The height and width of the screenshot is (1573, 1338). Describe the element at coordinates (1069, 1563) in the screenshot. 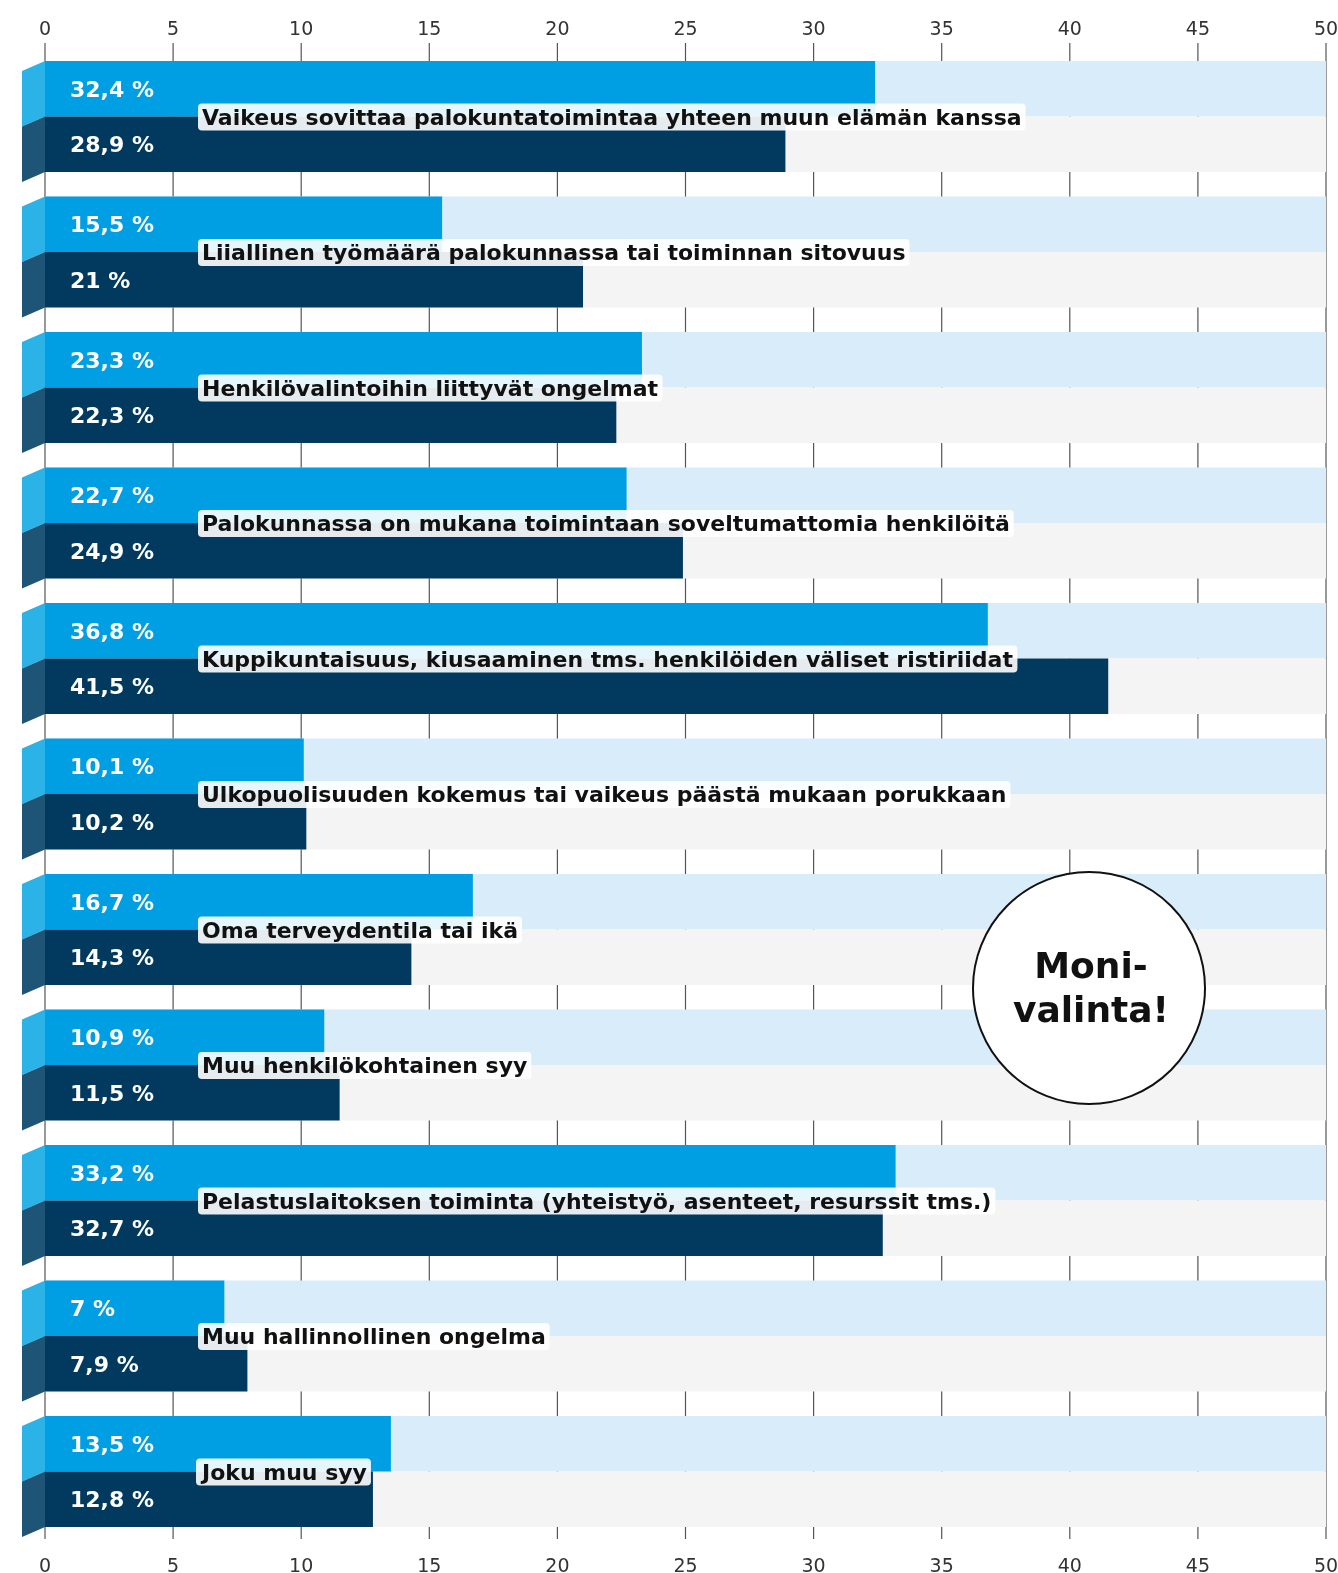

I see `x2-tick-label: 40` at that location.